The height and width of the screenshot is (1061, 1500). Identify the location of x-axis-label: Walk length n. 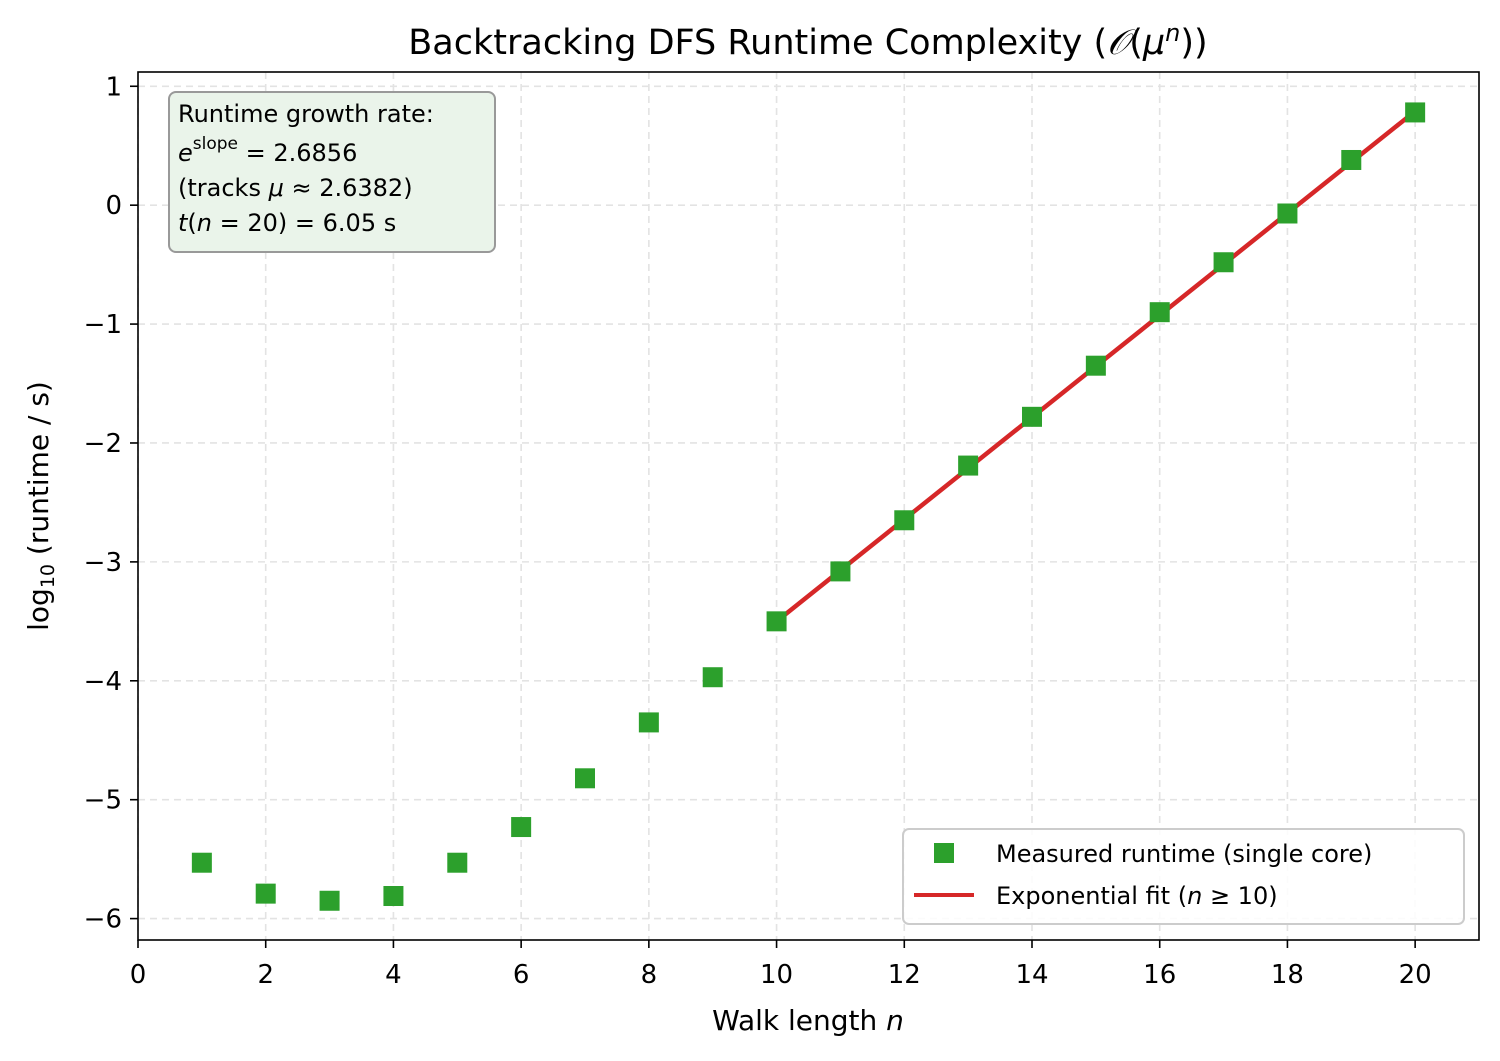
(808, 1020).